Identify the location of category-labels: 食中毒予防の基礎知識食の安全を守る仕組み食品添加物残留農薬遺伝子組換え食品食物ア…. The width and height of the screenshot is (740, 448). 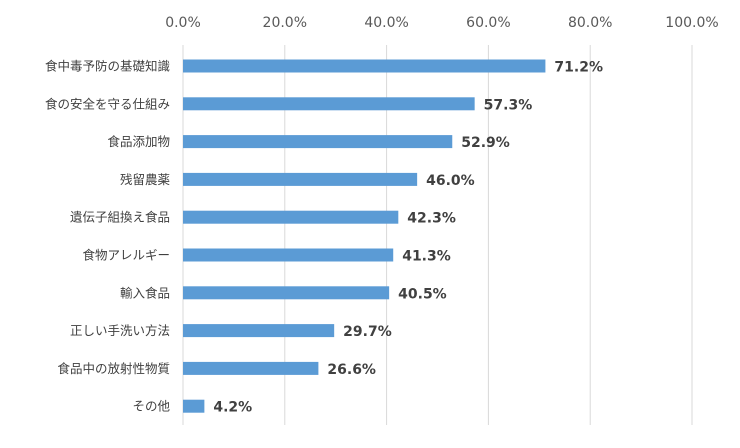
(108, 236).